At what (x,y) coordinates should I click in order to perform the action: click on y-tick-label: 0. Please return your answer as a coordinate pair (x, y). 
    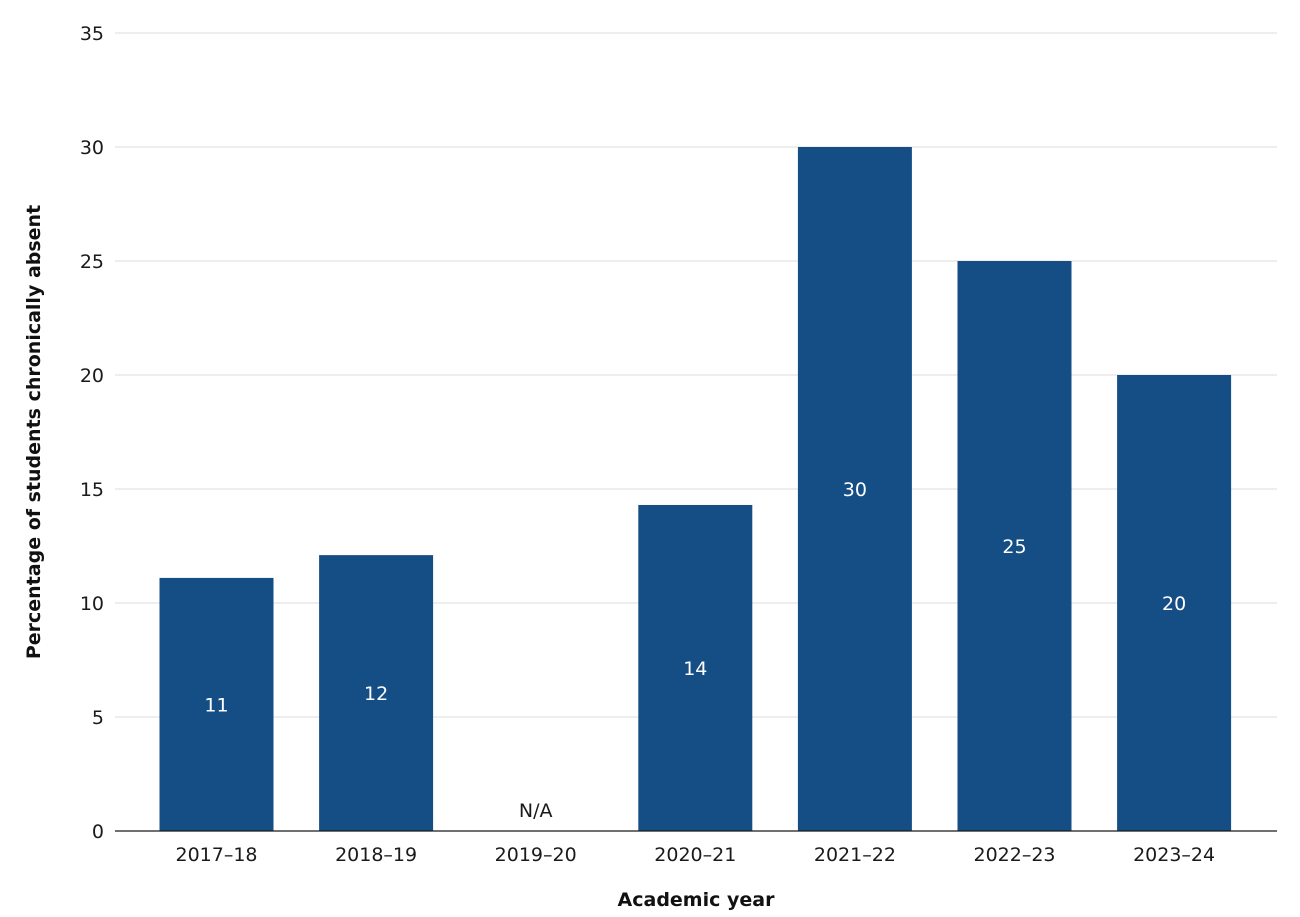
    Looking at the image, I should click on (98, 832).